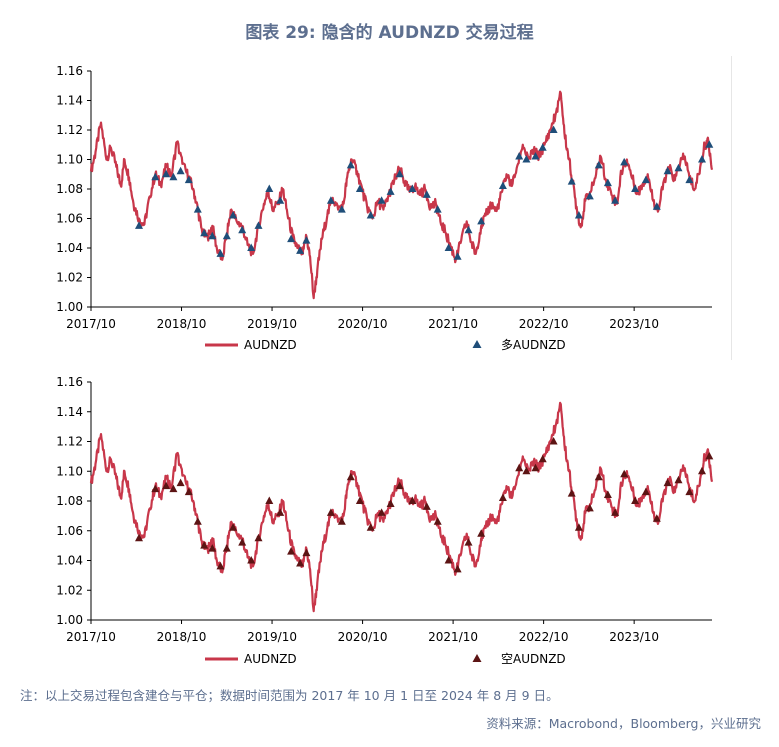 Image resolution: width=779 pixels, height=747 pixels. Describe the element at coordinates (69, 471) in the screenshot. I see `y-tick-label: 1.10` at that location.